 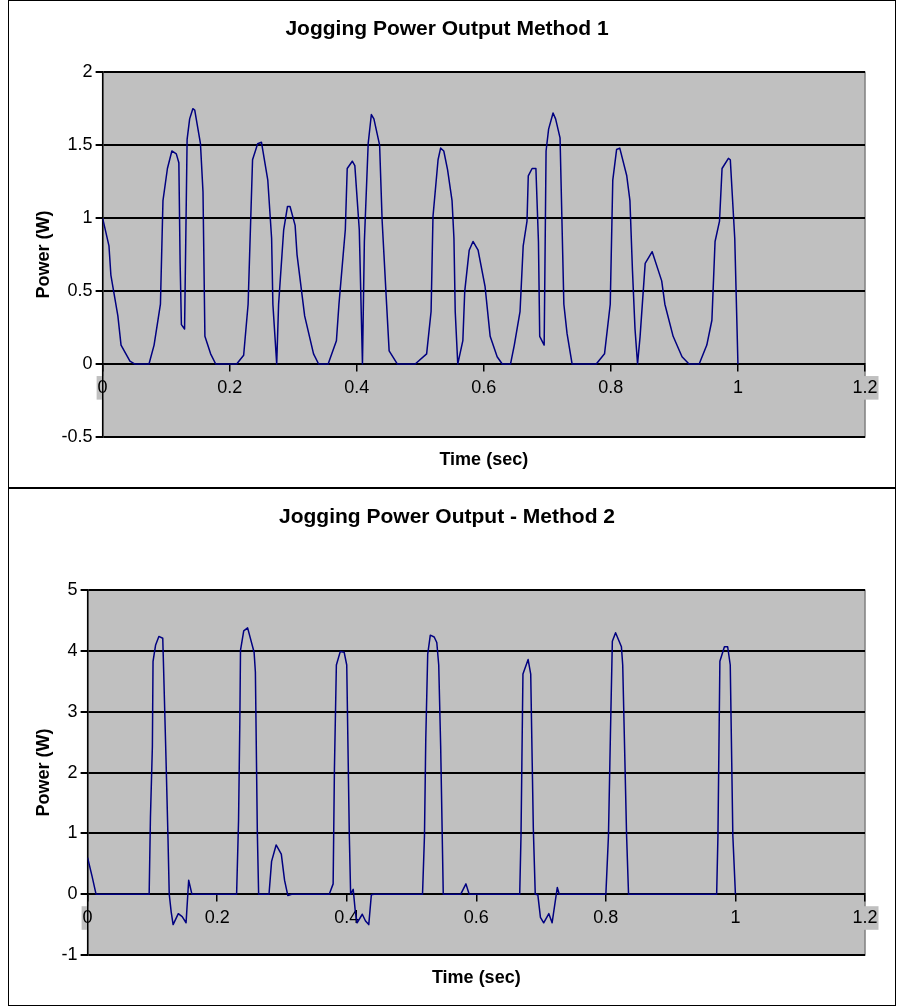 I want to click on x-tick-label: 0.4, so click(x=357, y=386).